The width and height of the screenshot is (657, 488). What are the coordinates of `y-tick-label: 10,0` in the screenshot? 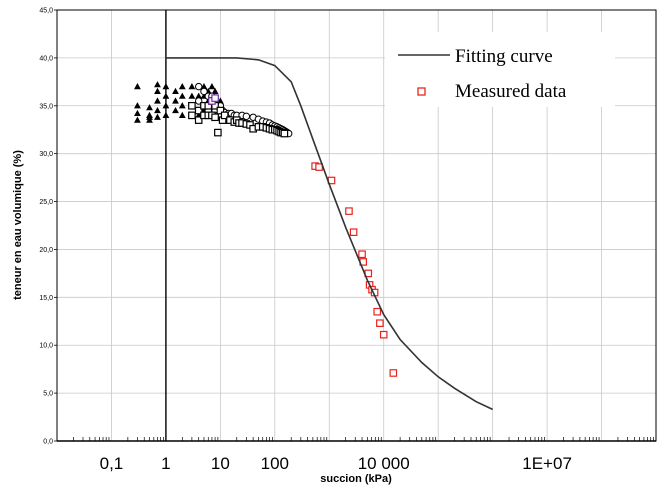 It's located at (46, 346).